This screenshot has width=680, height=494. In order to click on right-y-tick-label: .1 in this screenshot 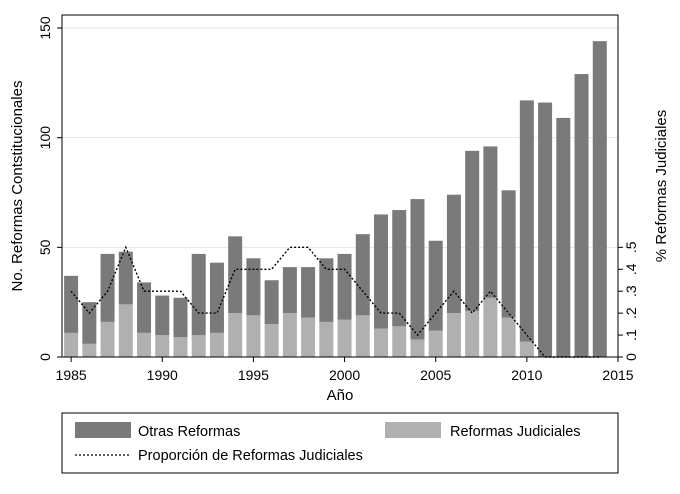, I will do `click(631, 335)`.